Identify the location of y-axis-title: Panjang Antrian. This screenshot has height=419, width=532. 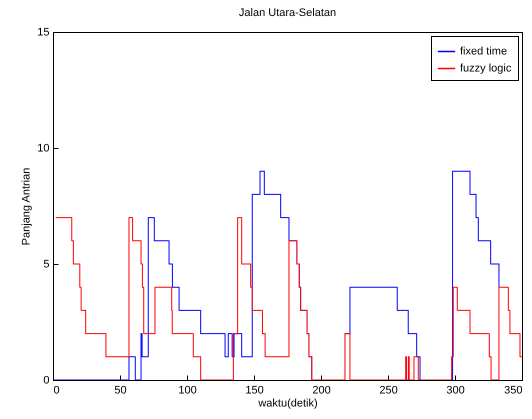
(26, 207).